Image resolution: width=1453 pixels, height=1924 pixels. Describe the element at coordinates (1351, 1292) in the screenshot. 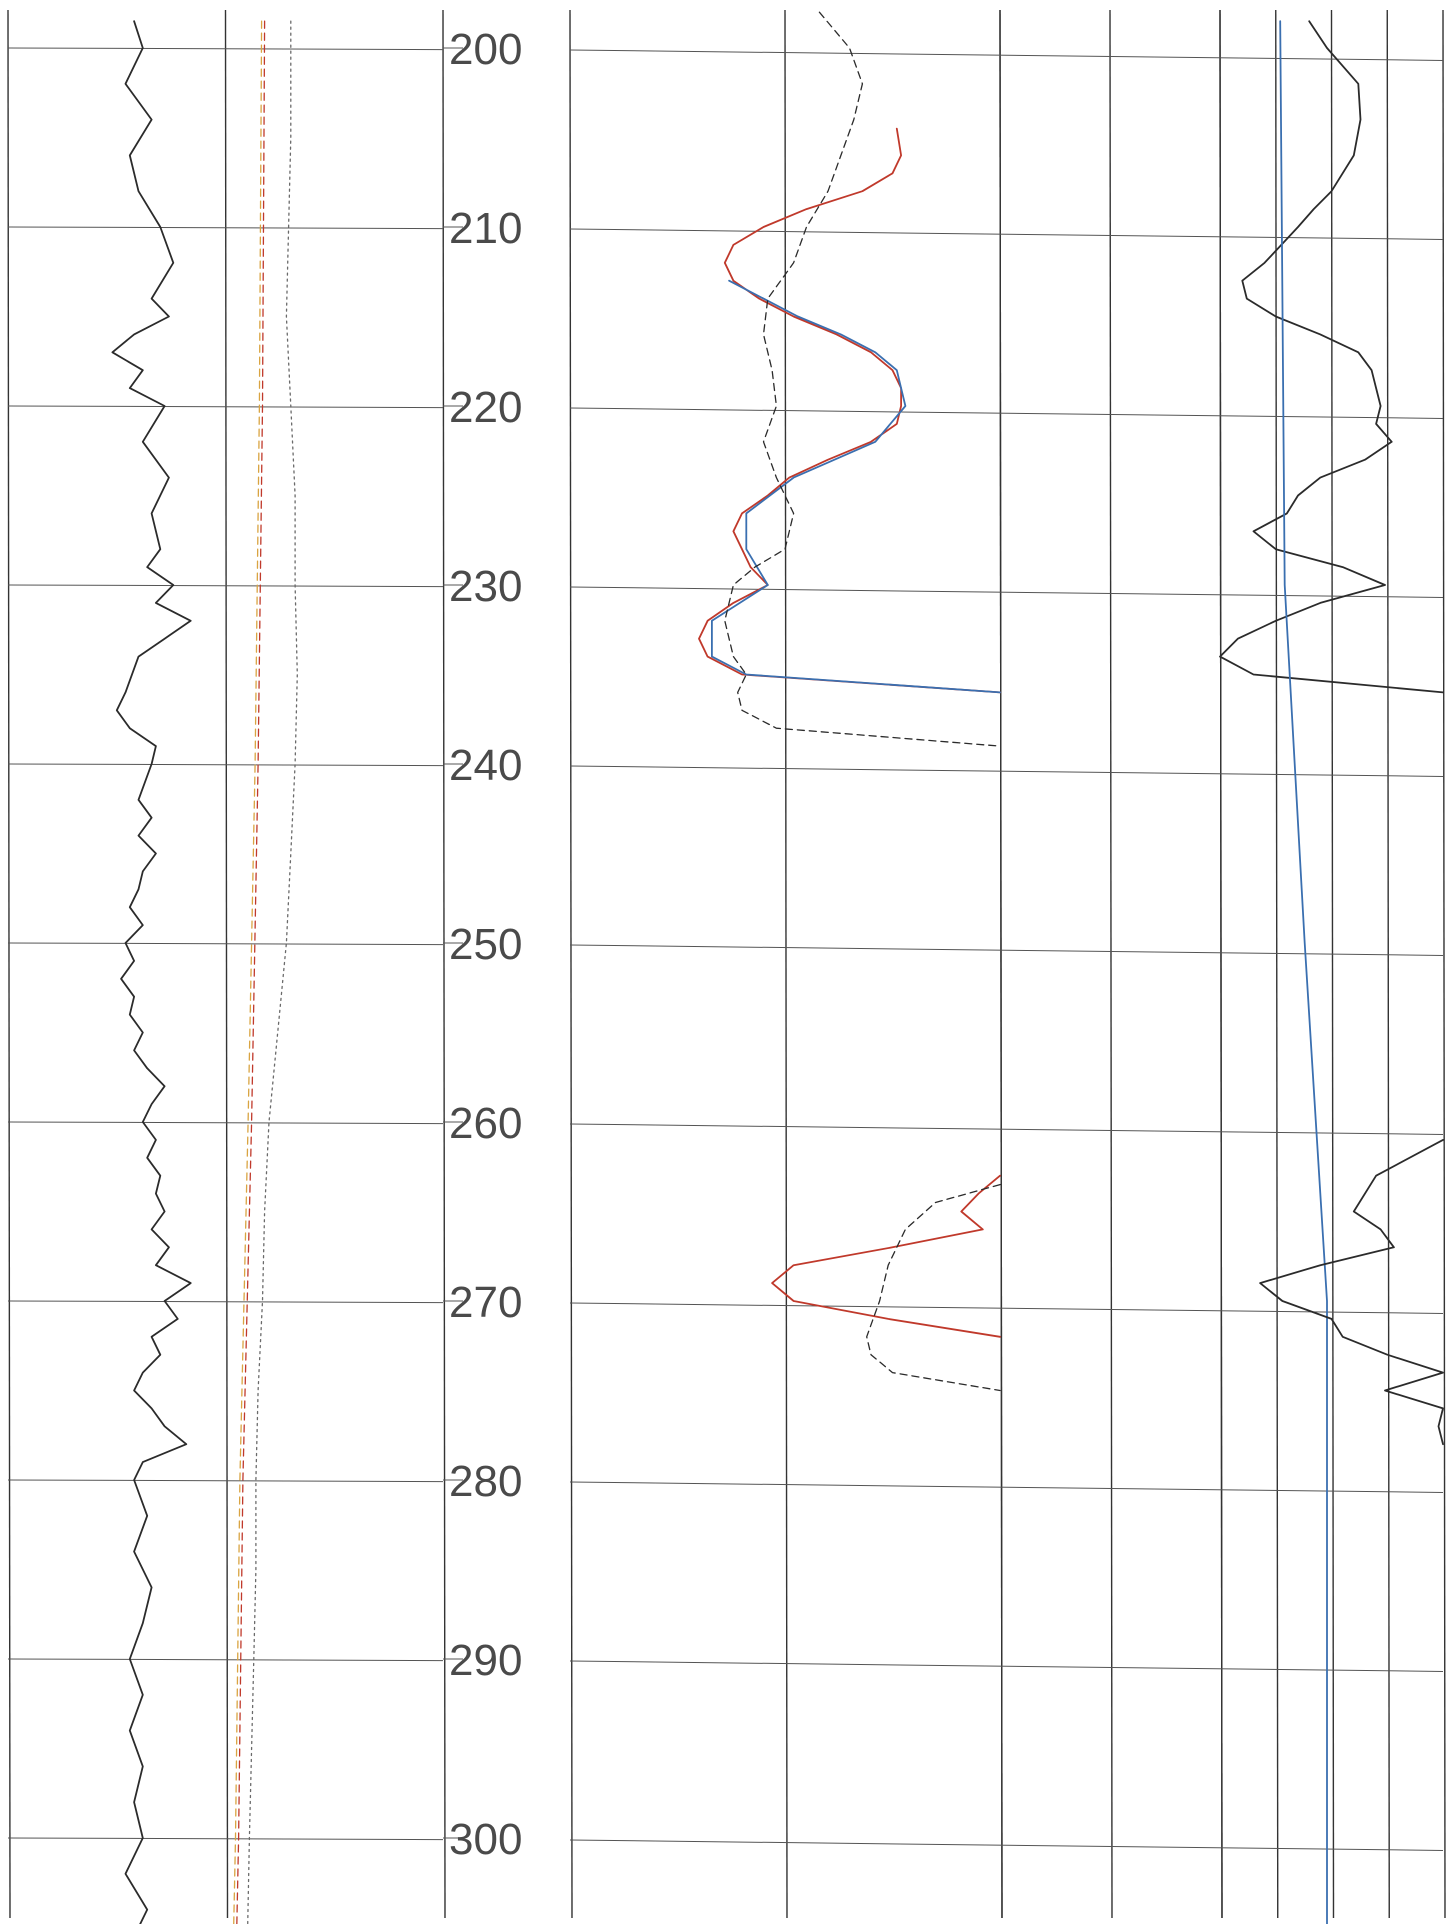

I see `track-4-curve-h-series` at that location.